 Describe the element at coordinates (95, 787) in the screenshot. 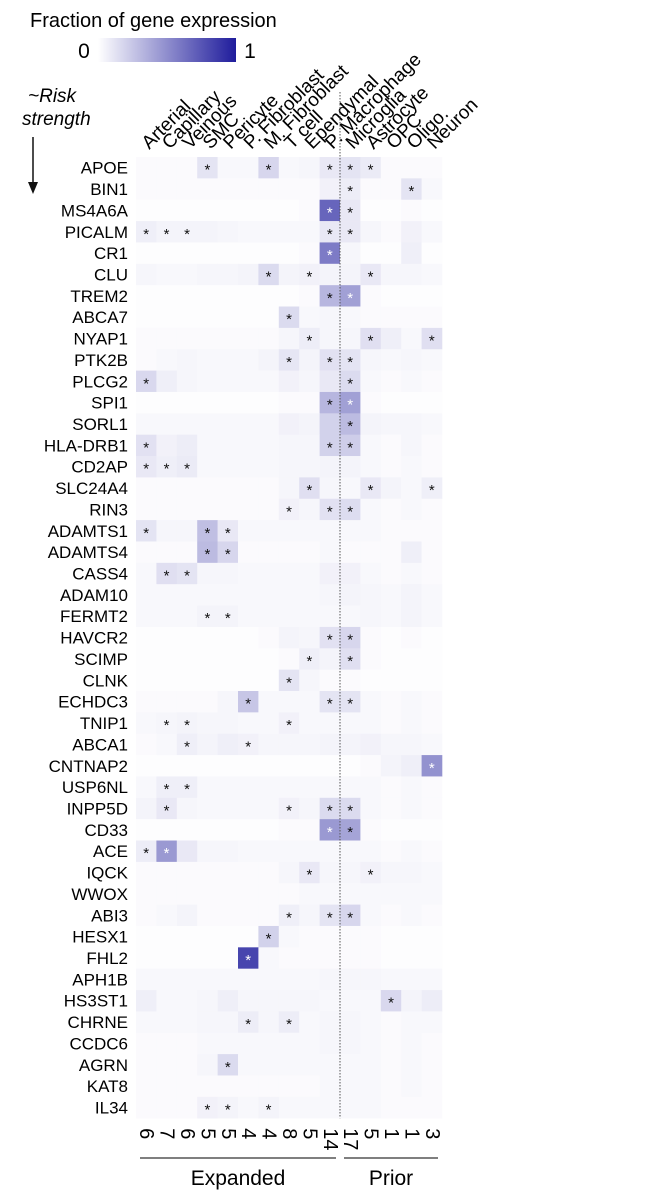

I see `row-label-usp6nl: USP6NL` at that location.